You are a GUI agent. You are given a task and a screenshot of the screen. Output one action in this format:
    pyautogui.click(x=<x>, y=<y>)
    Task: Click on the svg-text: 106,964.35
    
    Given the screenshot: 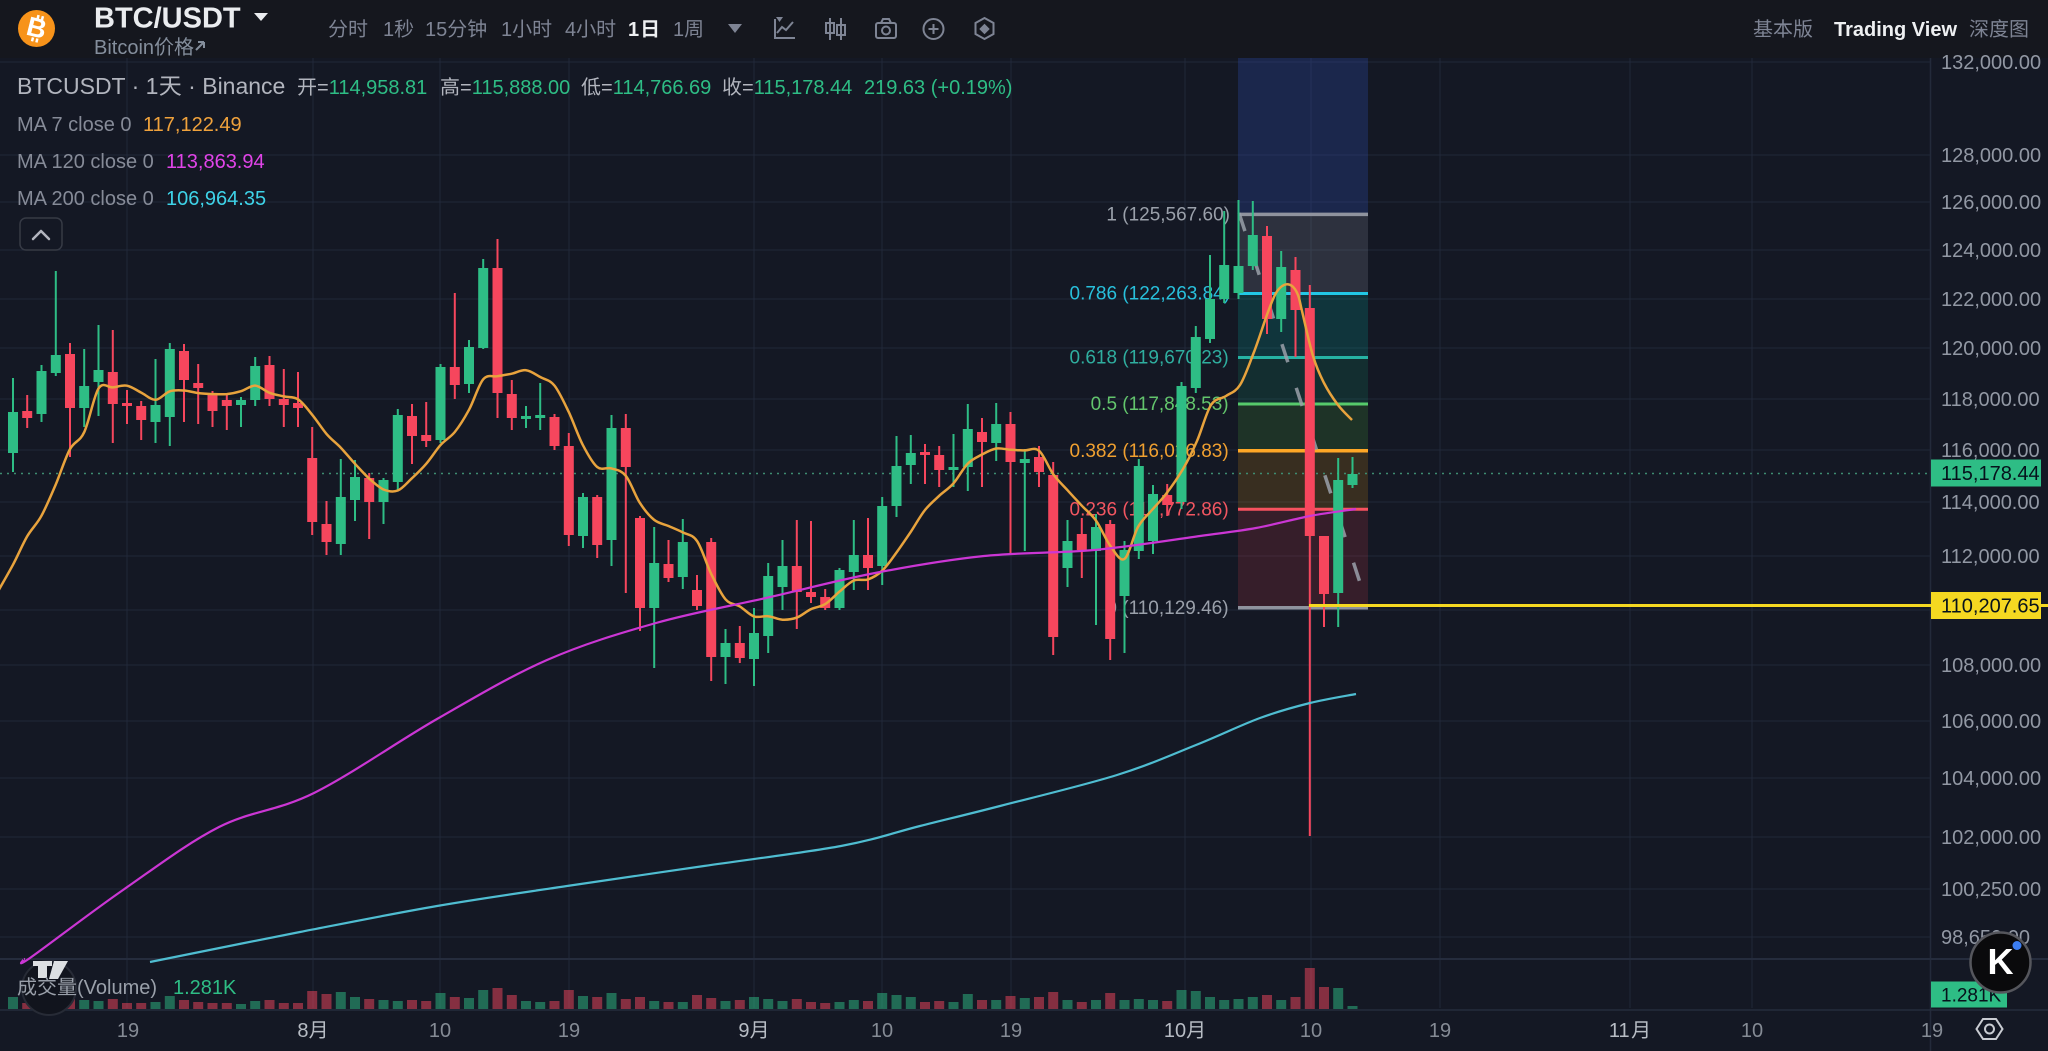 What is the action you would take?
    pyautogui.click(x=216, y=199)
    